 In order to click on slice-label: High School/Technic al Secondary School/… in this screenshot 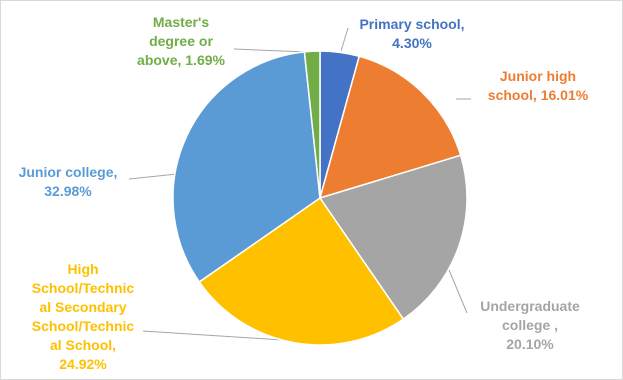, I will do `click(83, 316)`.